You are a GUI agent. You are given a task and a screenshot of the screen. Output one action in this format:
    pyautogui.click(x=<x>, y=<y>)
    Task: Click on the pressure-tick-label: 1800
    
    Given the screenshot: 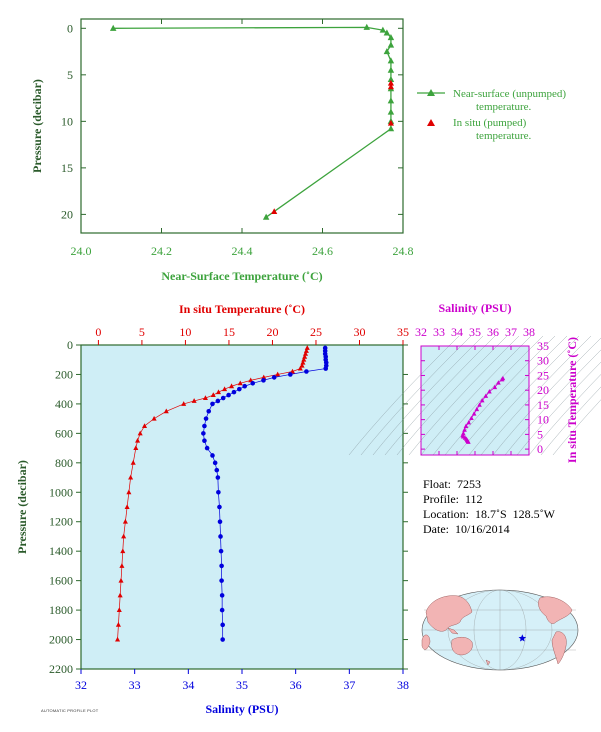 What is the action you would take?
    pyautogui.click(x=61, y=610)
    